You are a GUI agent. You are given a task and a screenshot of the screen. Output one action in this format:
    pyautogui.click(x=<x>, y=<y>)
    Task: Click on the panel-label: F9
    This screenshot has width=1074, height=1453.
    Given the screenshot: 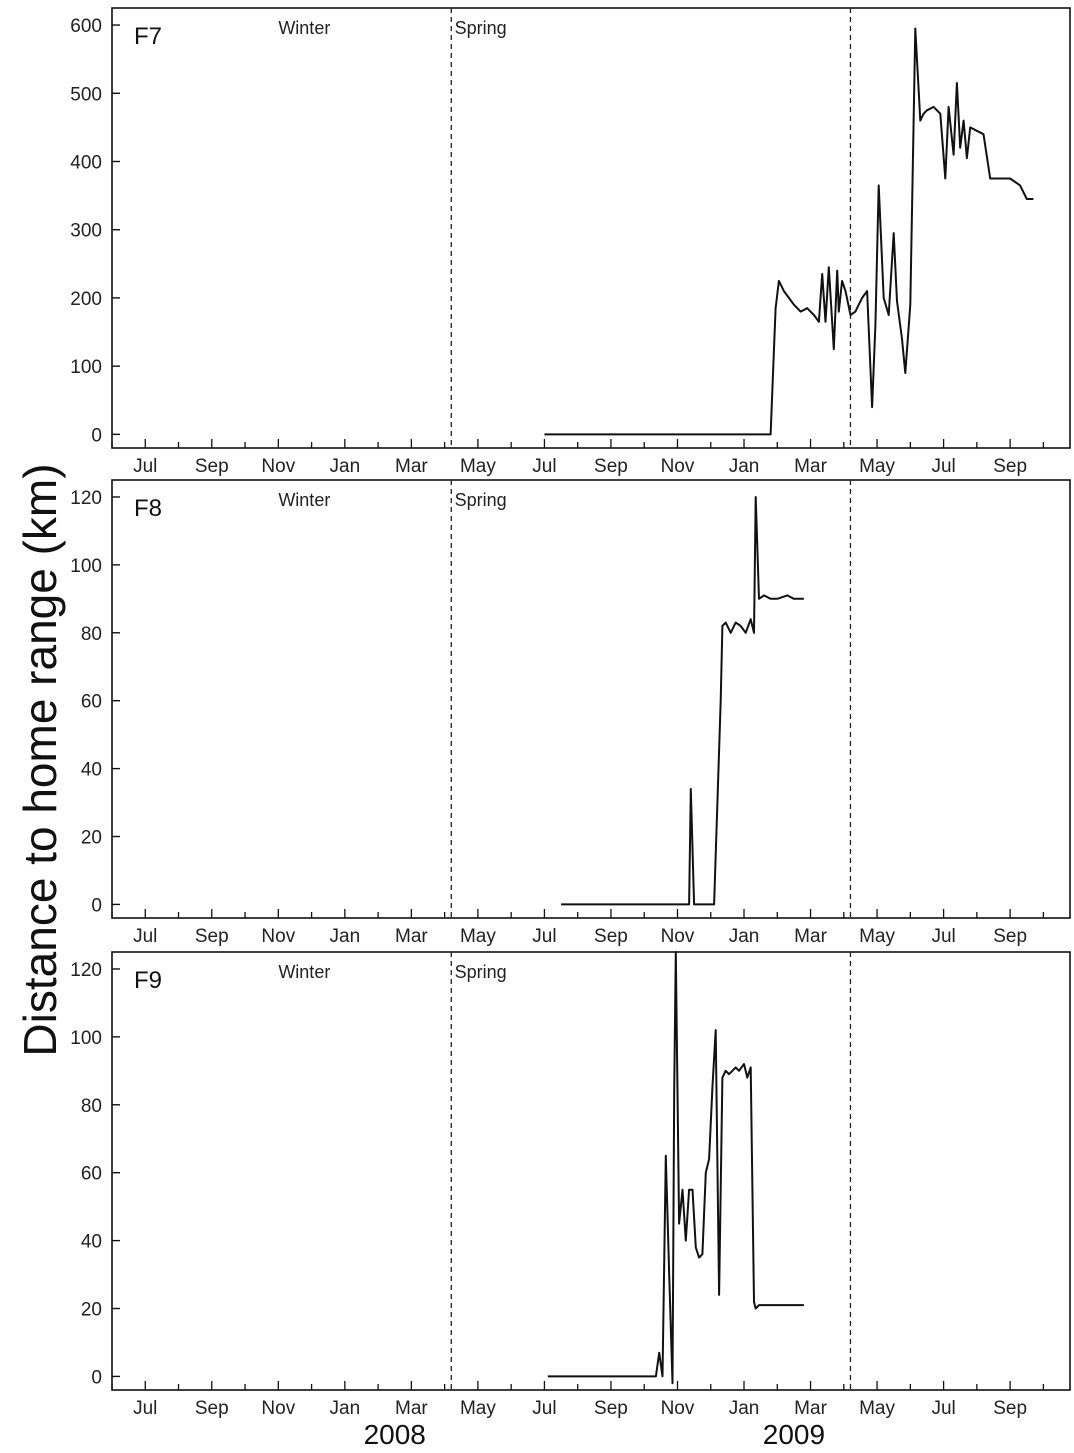 What is the action you would take?
    pyautogui.click(x=148, y=980)
    